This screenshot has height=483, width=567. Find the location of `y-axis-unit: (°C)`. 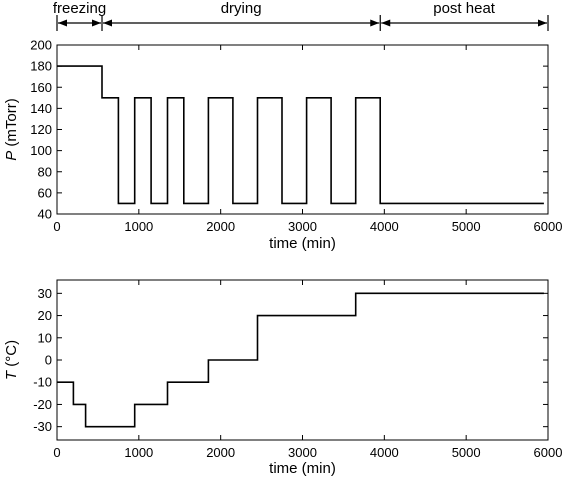

y-axis-unit: (°C) is located at coordinates (11, 355).